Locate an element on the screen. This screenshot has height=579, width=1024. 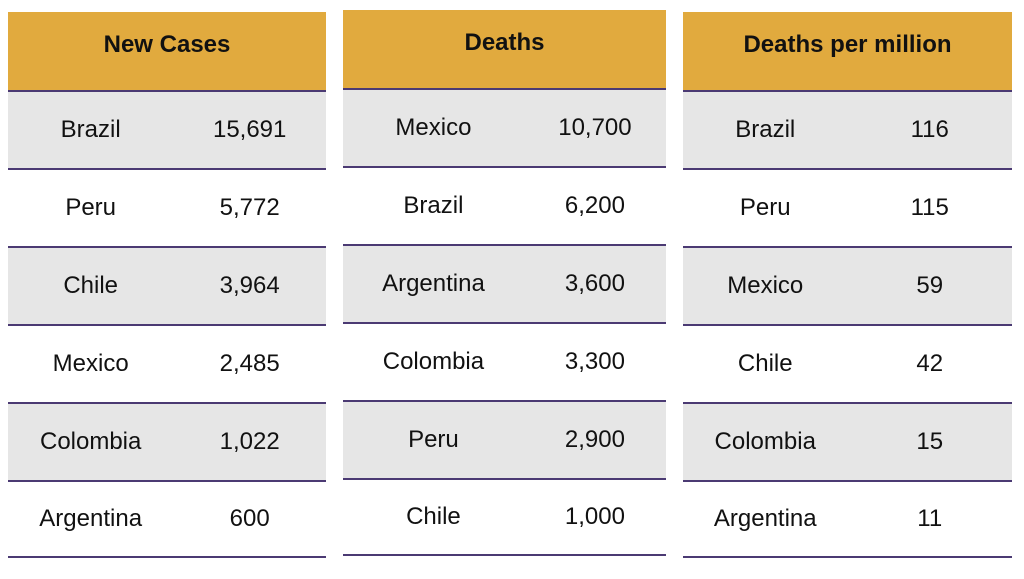
value-cell: 15,691 is located at coordinates (249, 129).